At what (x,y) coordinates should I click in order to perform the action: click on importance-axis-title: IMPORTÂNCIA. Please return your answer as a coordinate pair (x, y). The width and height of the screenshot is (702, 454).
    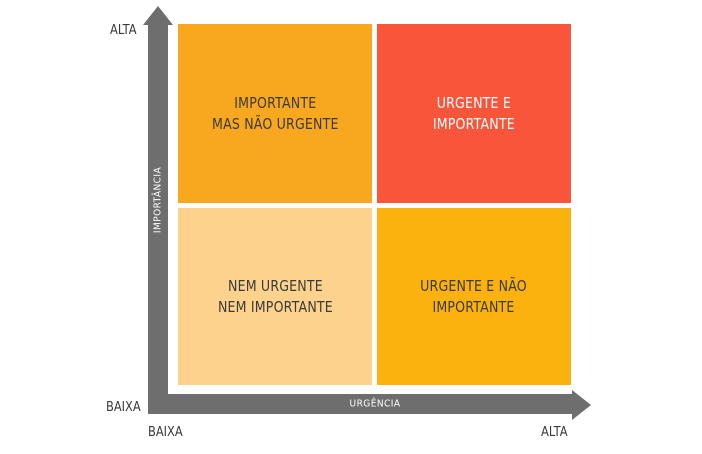
    Looking at the image, I should click on (158, 200).